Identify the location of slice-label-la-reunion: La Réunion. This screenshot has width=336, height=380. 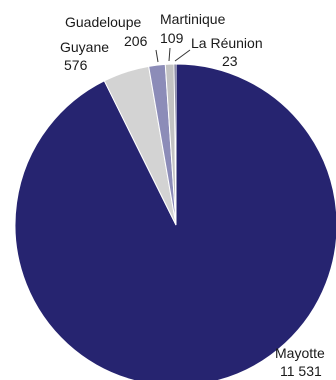
(227, 43).